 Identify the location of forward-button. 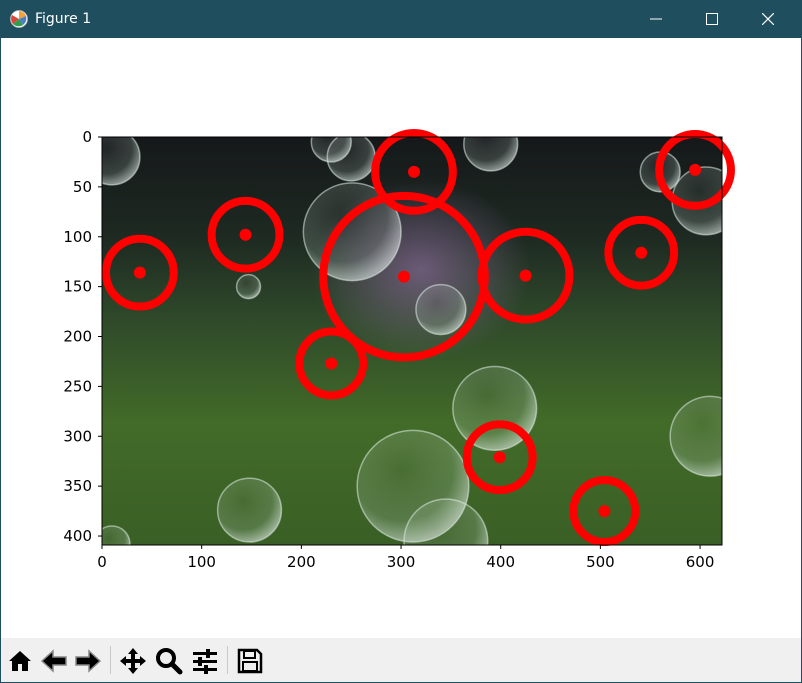
(88, 661).